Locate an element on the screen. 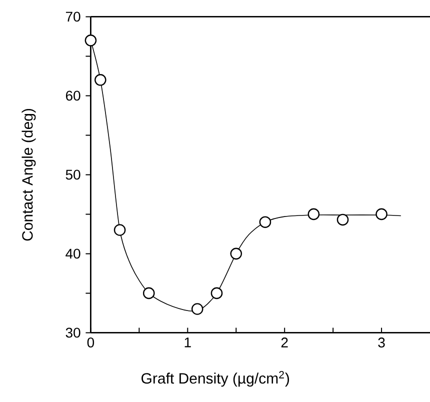 This screenshot has width=430, height=402. x-tick-label: 3 is located at coordinates (381, 343).